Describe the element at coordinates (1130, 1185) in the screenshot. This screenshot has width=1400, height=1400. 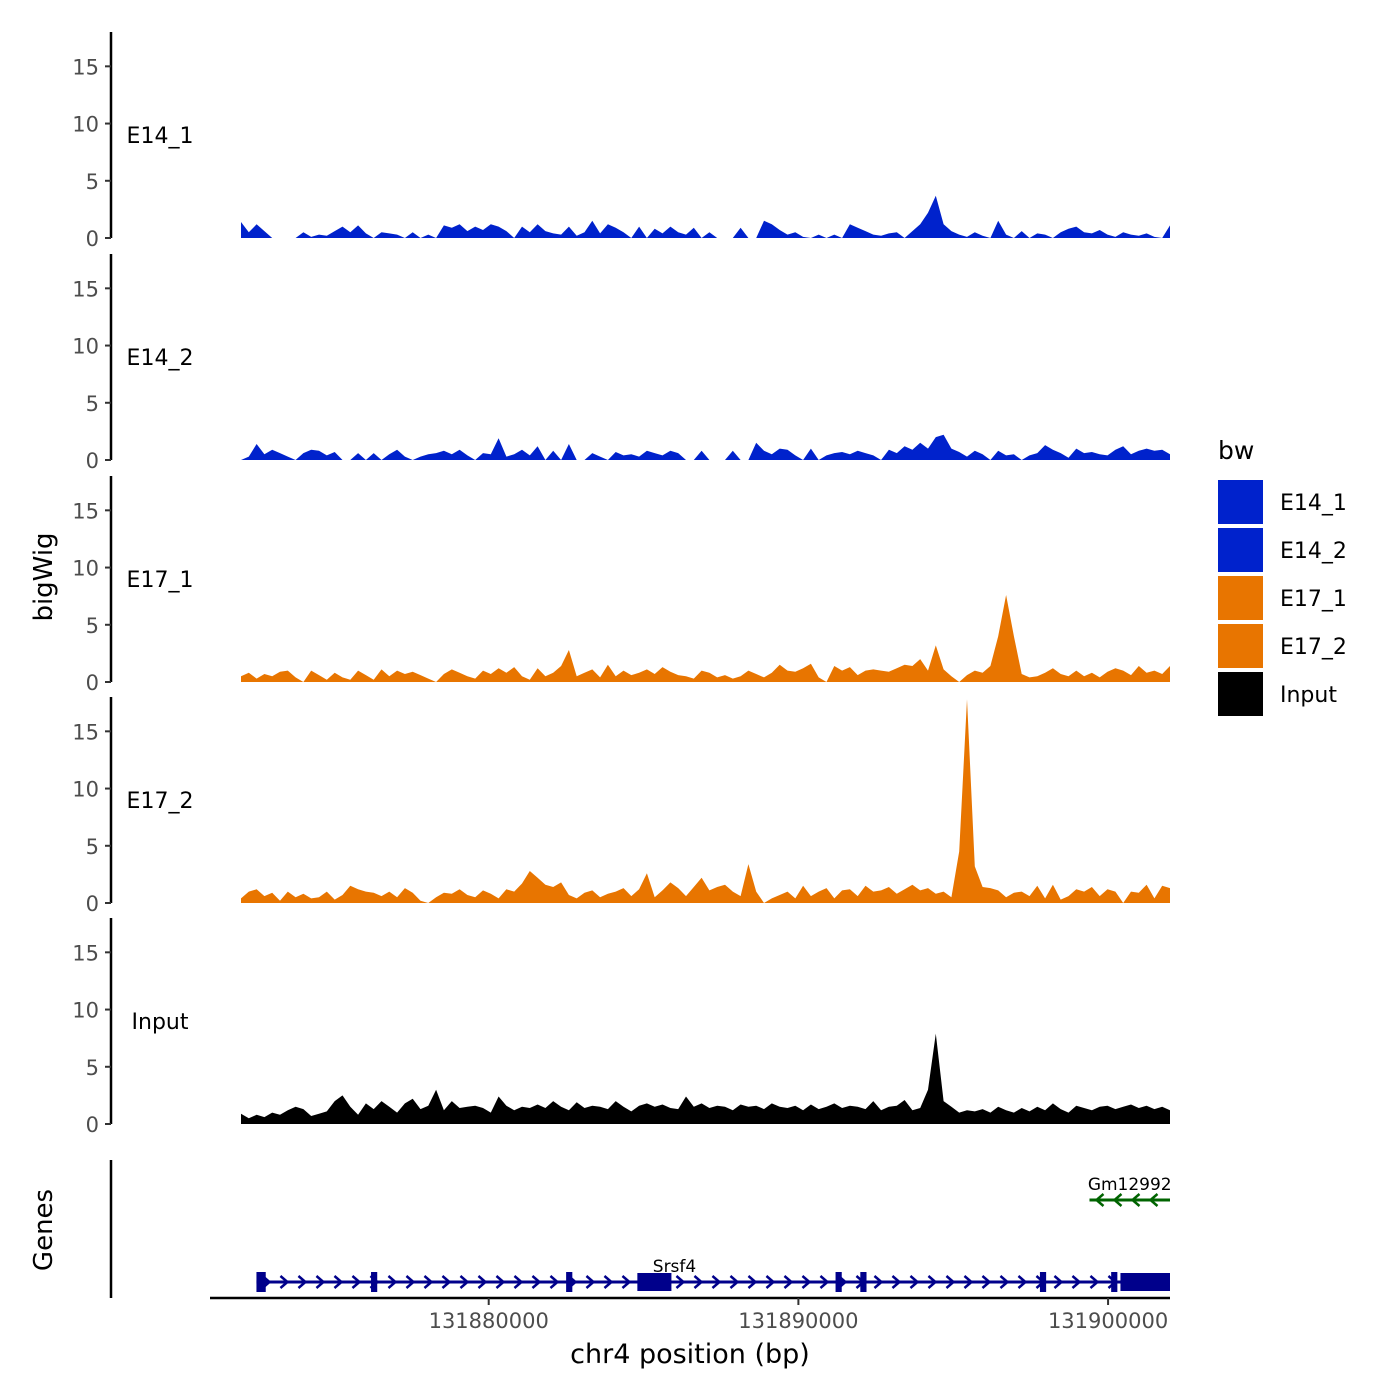
I see `gene-name-label: Gm12992` at that location.